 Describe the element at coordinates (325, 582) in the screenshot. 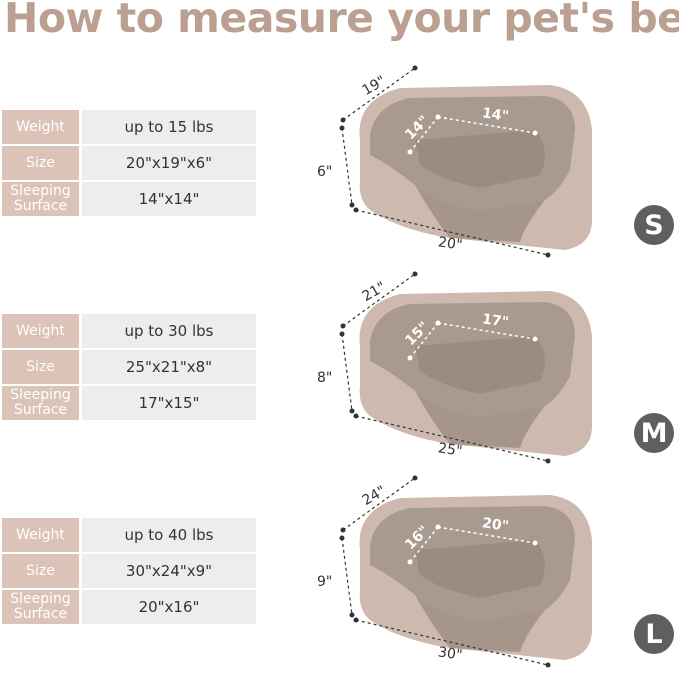

I see `height-dimension: 9"` at that location.